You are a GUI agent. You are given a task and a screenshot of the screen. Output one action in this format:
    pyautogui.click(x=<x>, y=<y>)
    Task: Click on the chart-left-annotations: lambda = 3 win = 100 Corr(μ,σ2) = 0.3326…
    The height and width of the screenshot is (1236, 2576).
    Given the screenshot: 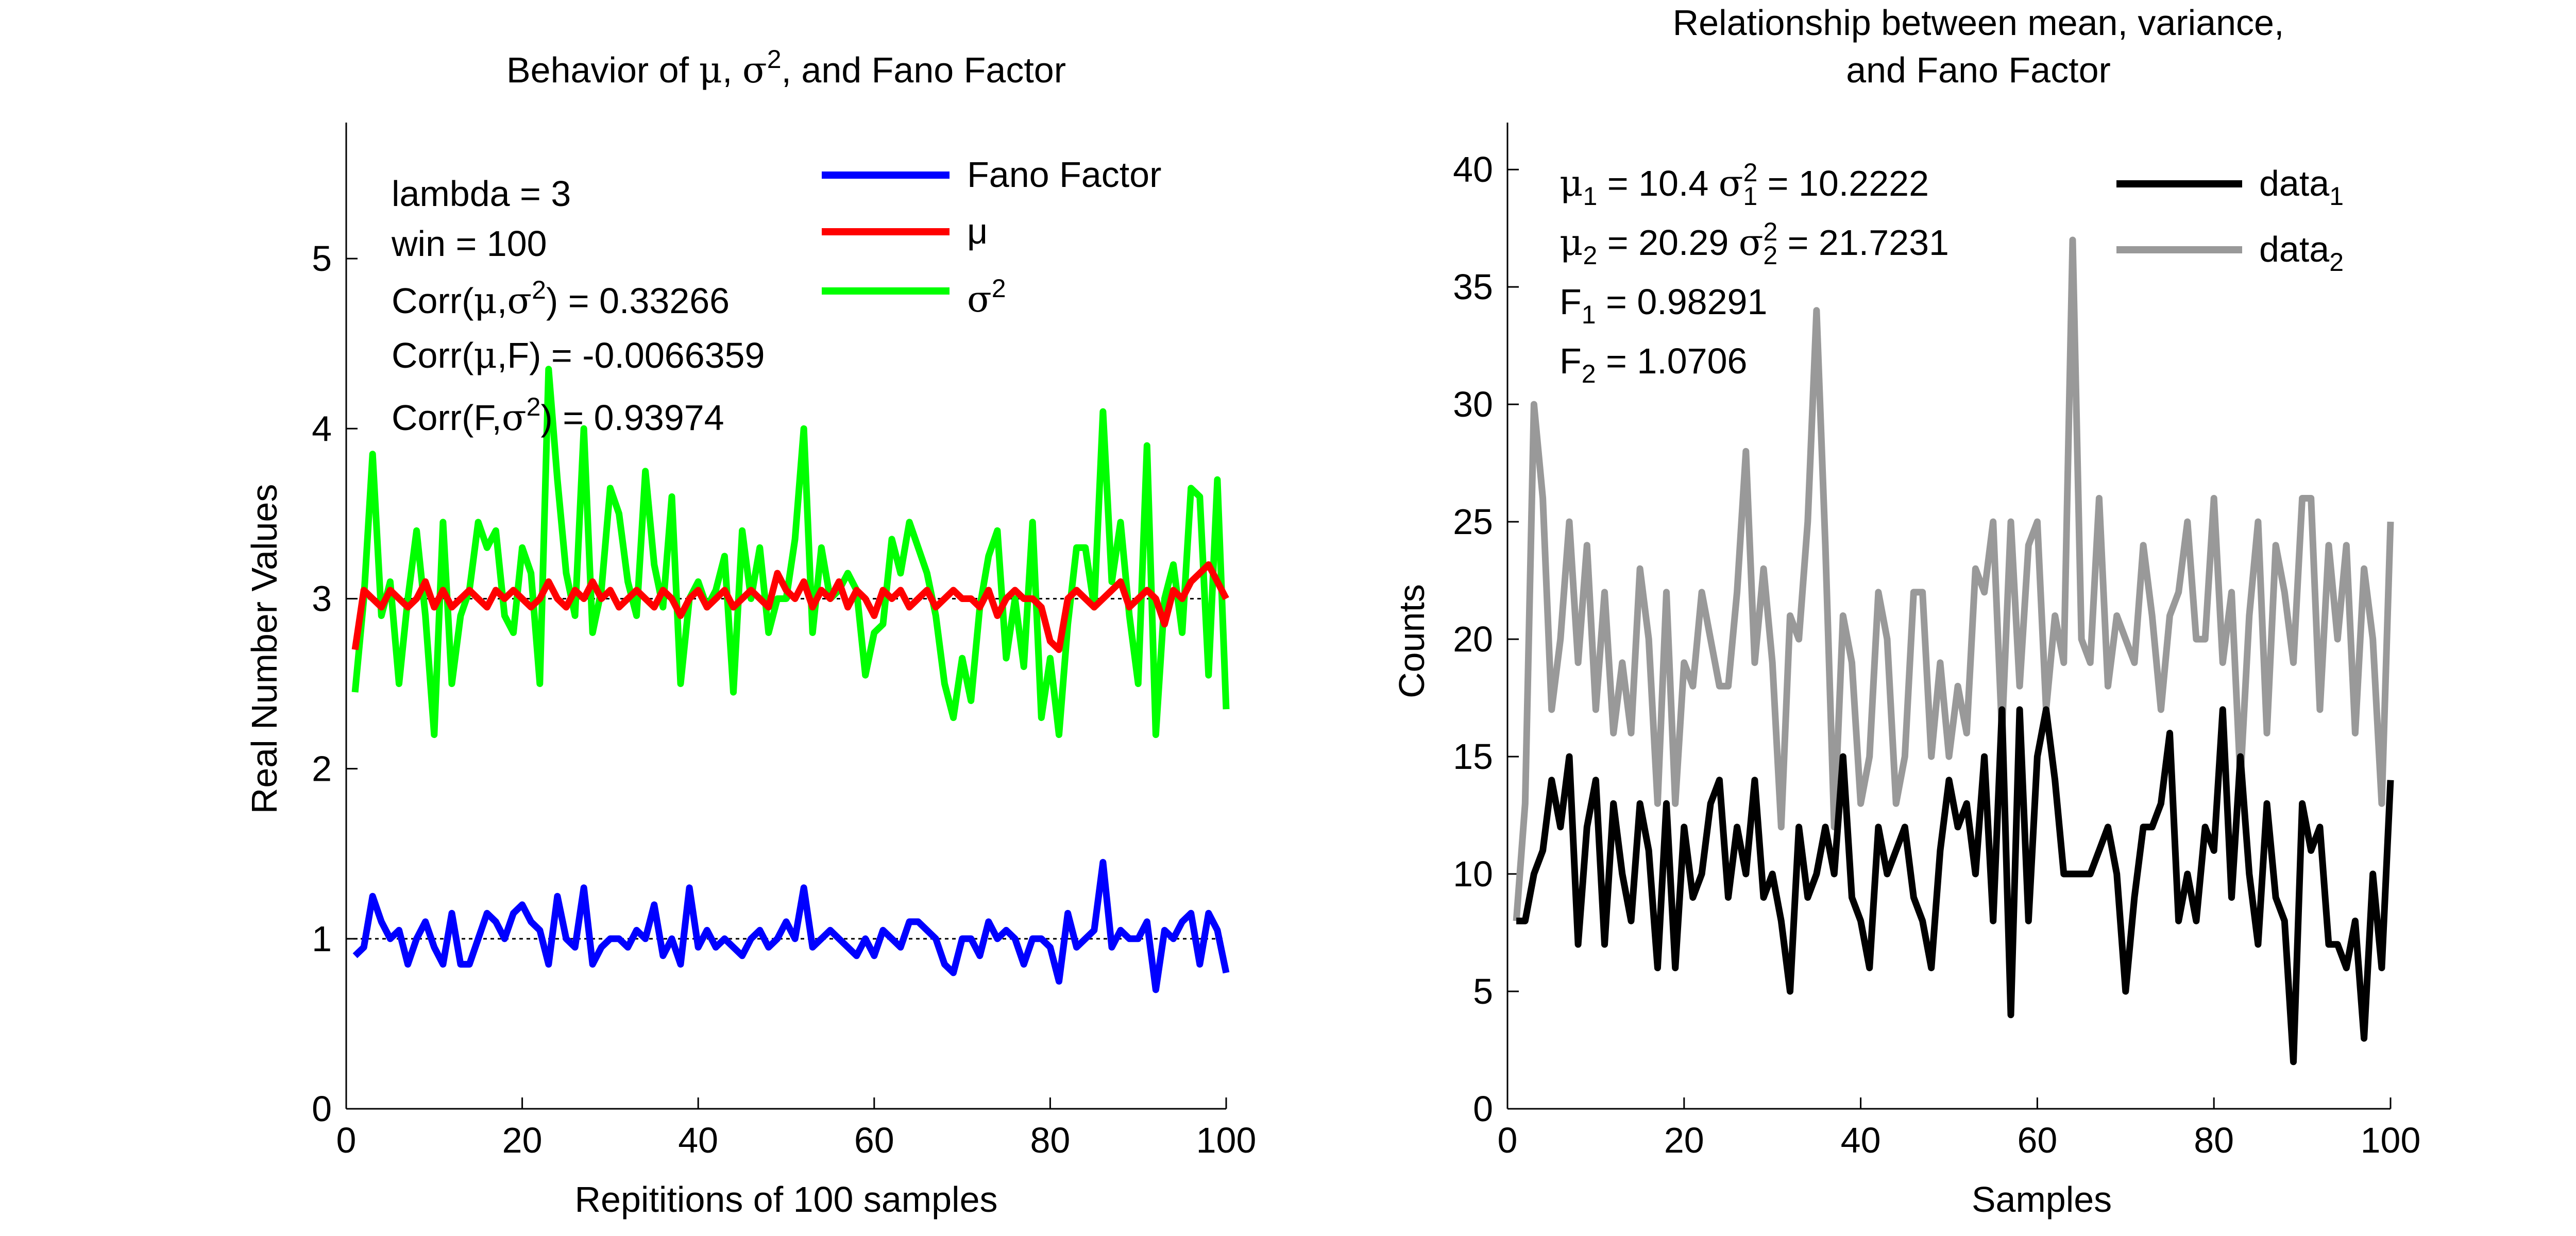 What is the action you would take?
    pyautogui.click(x=578, y=306)
    